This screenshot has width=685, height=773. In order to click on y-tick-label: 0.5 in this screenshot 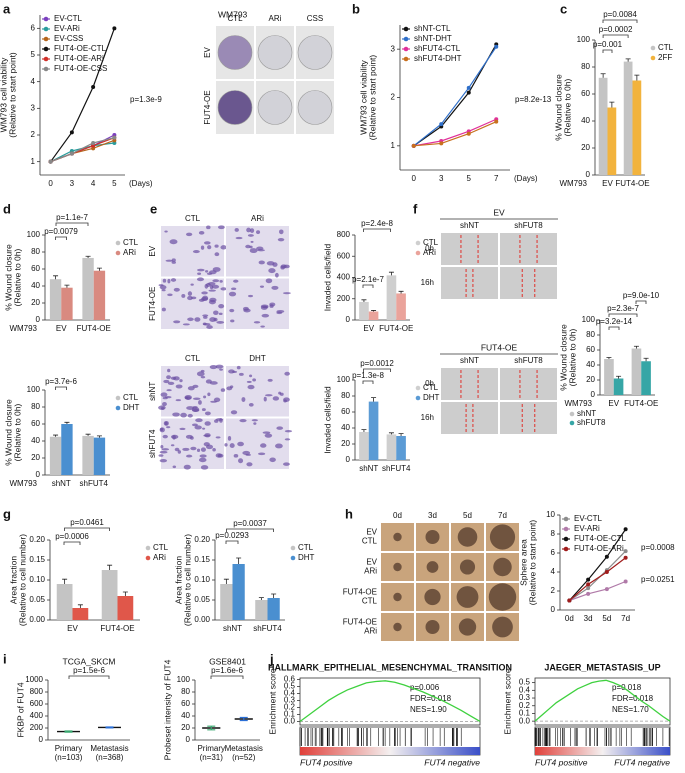, I will do `click(525, 682)`.